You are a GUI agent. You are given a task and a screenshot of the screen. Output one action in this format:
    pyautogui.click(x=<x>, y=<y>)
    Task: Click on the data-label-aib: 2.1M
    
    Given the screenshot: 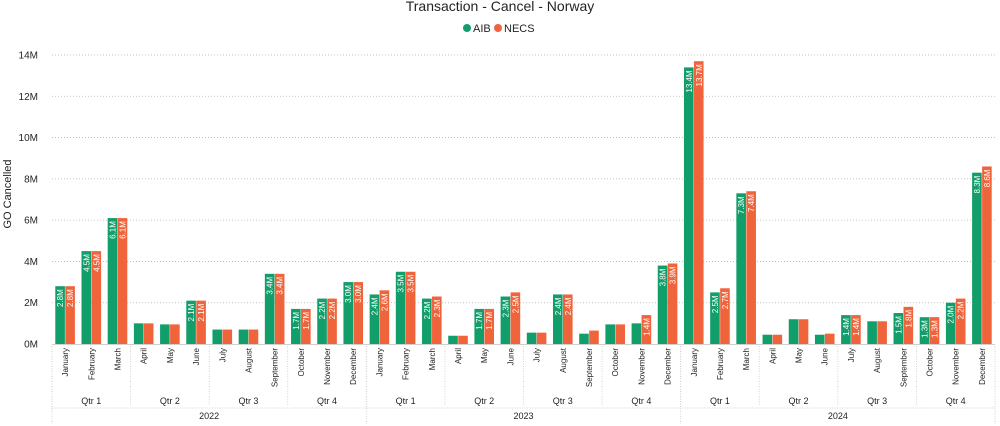 What is the action you would take?
    pyautogui.click(x=191, y=312)
    